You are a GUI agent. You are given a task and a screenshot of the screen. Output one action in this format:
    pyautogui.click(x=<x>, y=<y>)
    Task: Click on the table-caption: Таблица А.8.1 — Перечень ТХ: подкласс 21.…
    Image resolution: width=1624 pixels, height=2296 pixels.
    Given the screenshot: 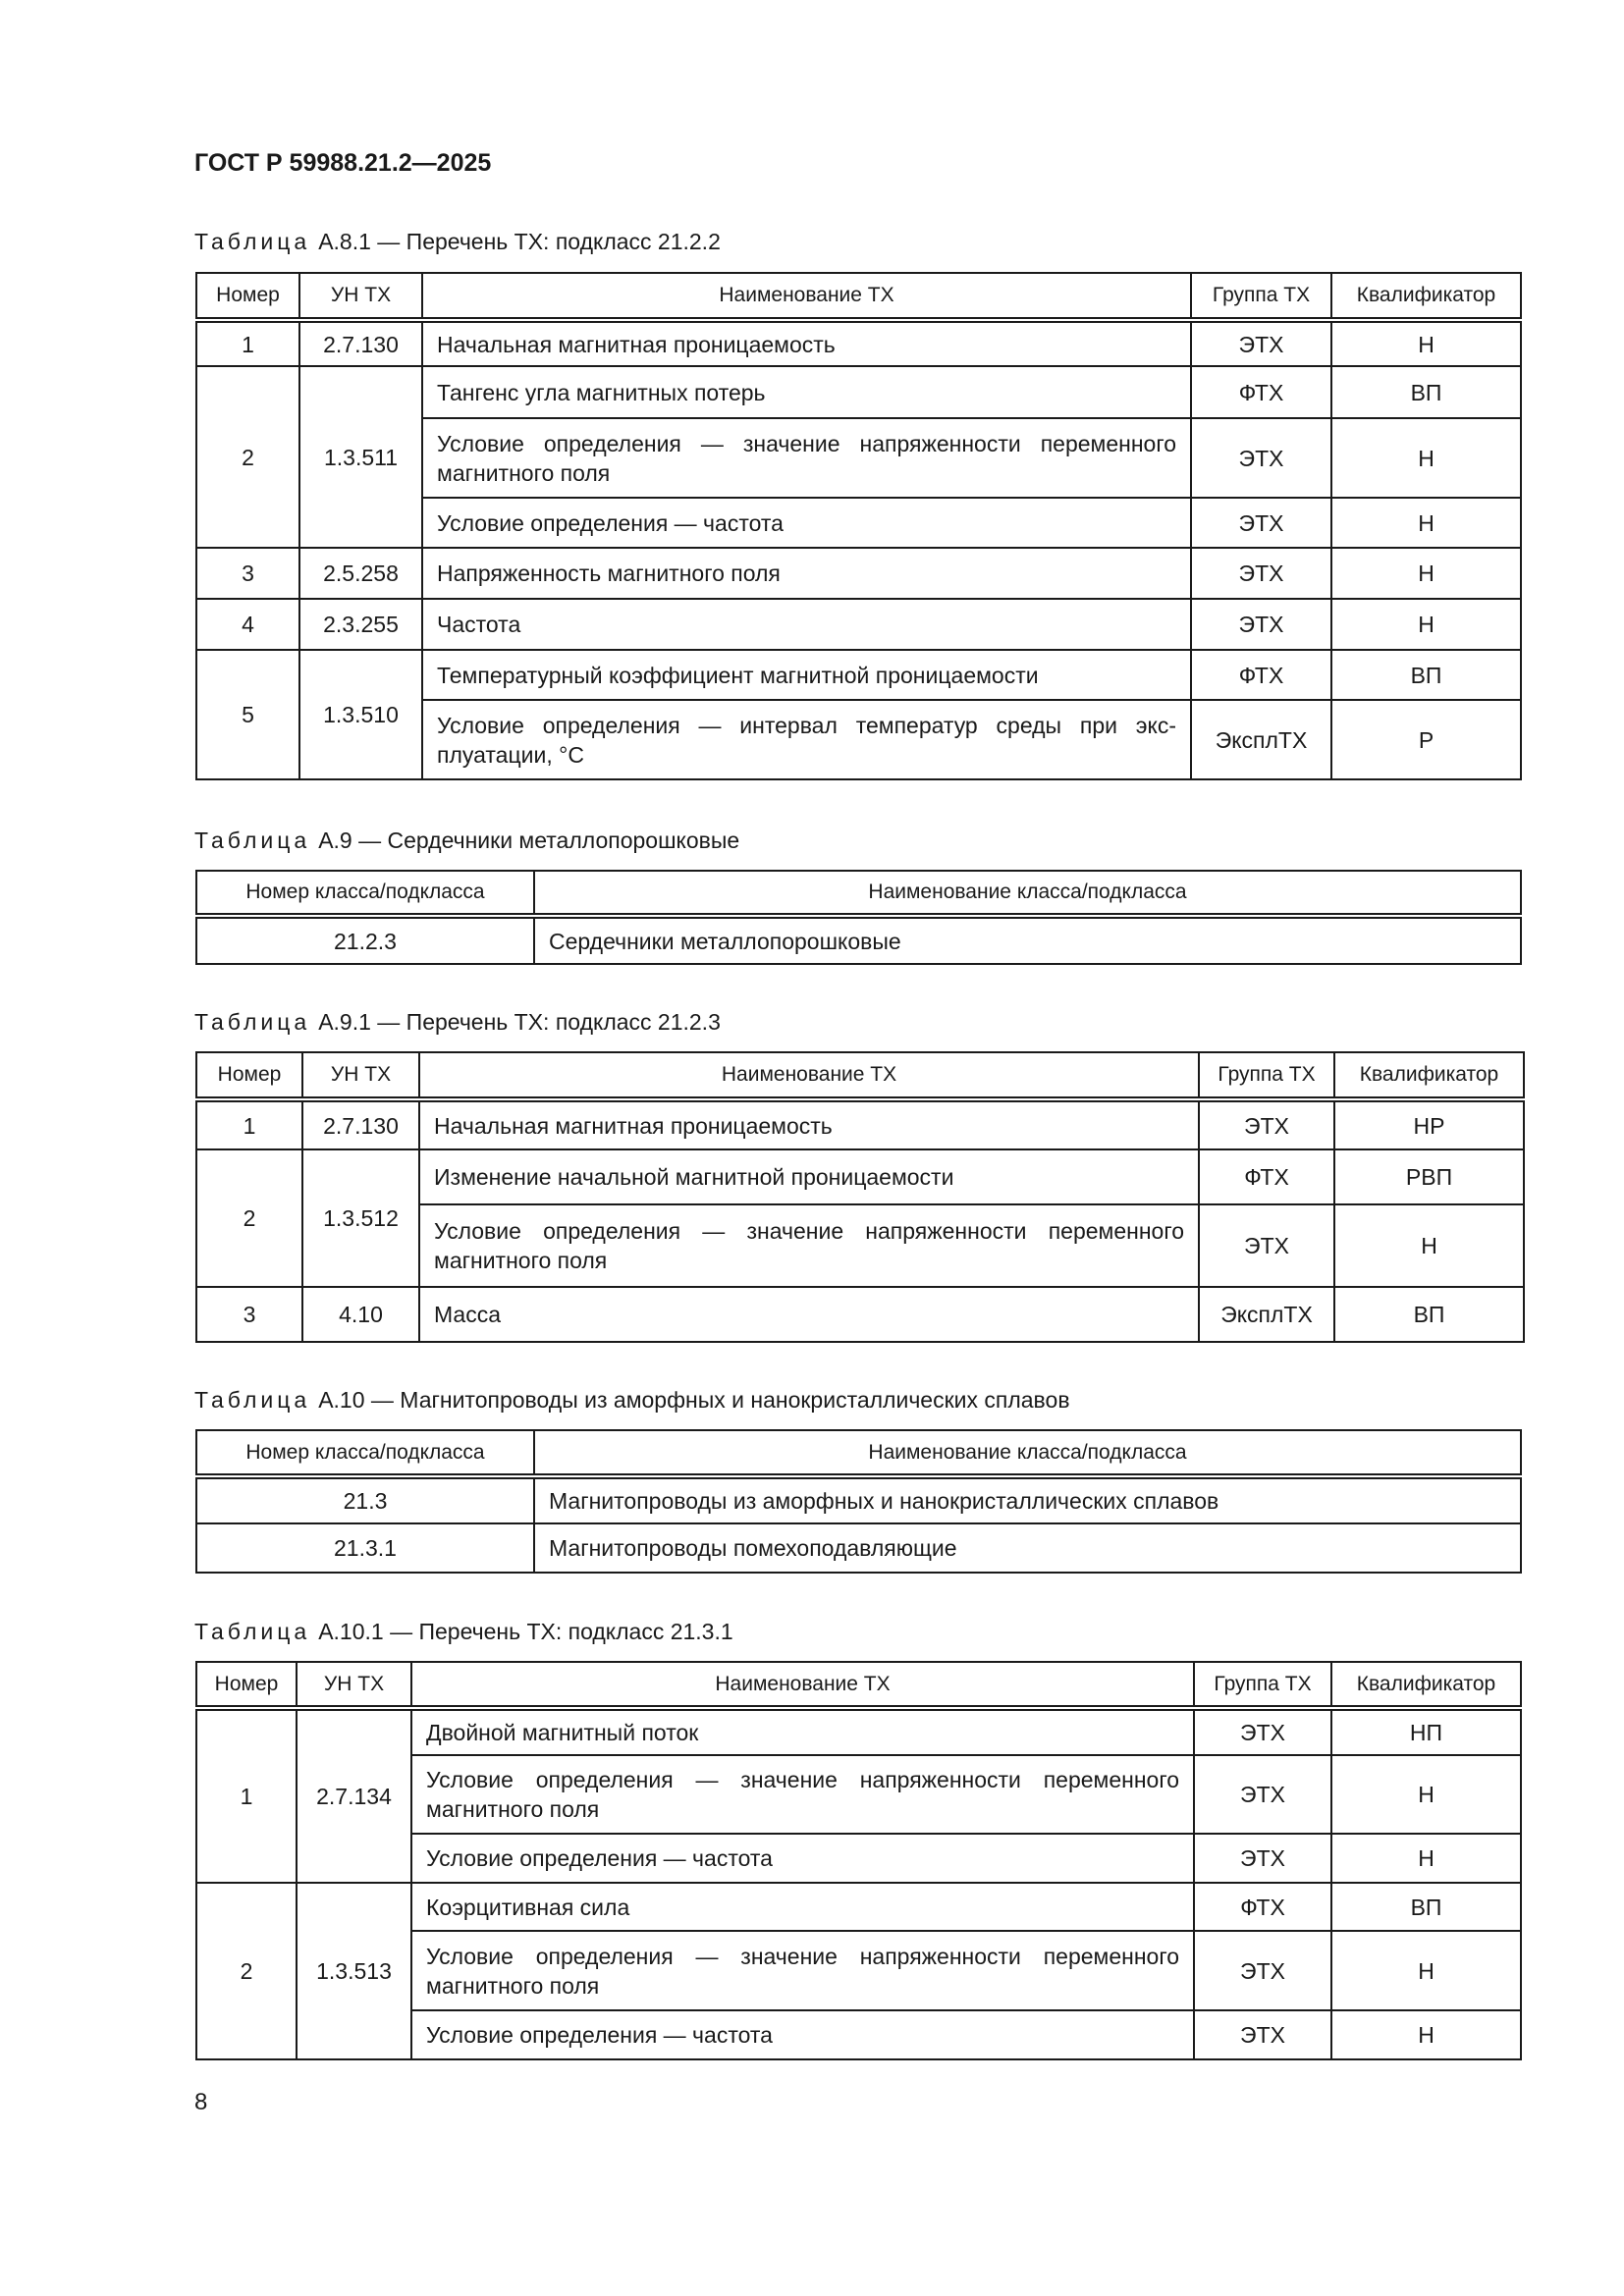 What is the action you would take?
    pyautogui.click(x=457, y=242)
    